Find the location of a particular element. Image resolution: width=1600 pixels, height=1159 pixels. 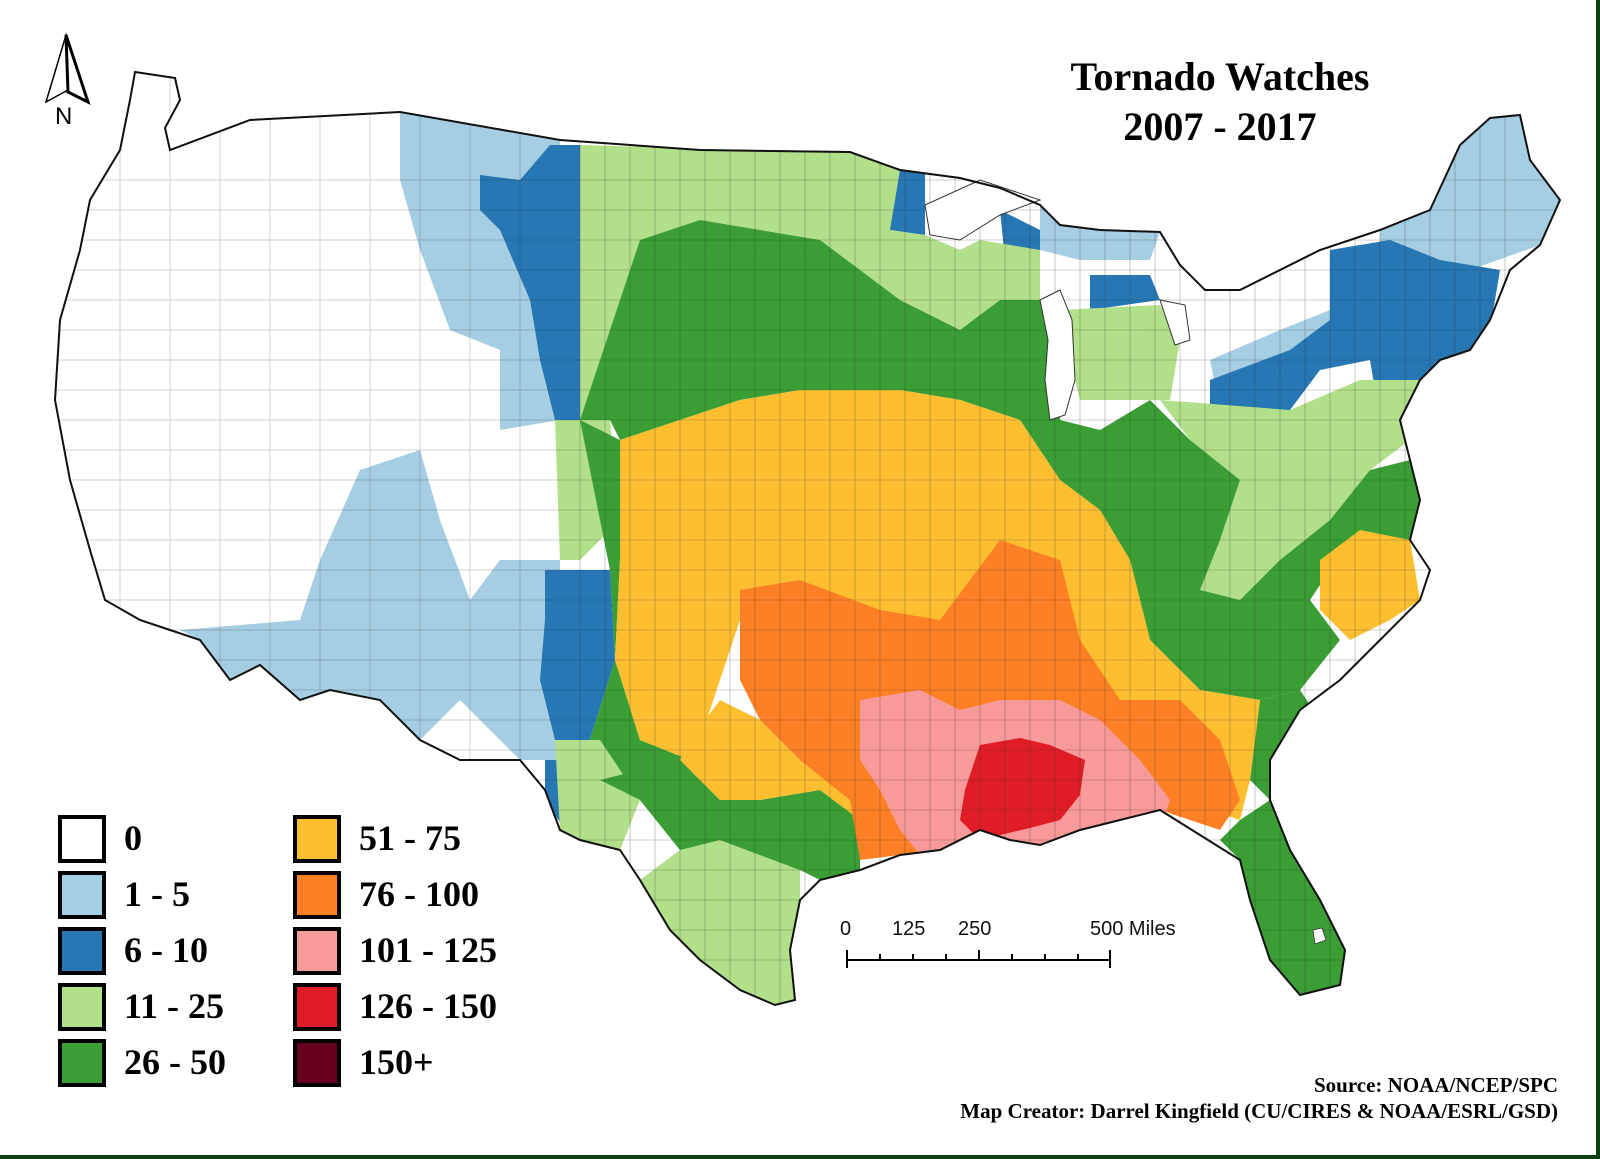

scale-label-250: 250 is located at coordinates (975, 929).